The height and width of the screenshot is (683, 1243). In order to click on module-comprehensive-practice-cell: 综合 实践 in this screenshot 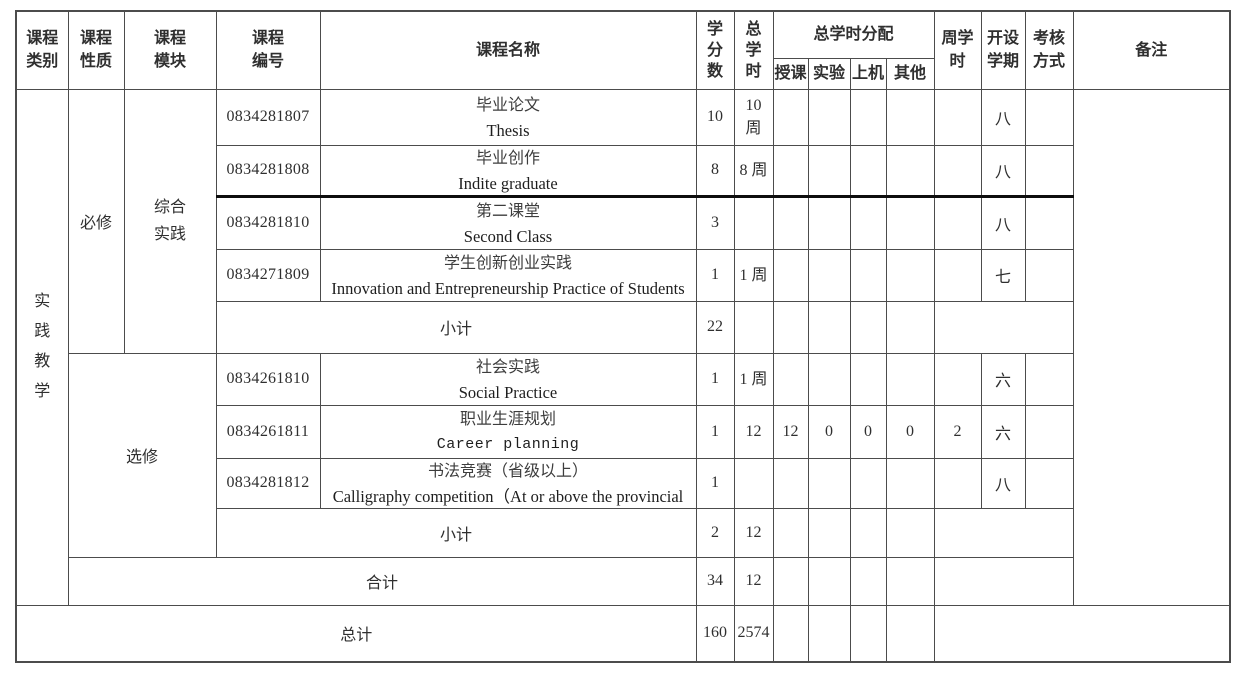, I will do `click(170, 221)`.